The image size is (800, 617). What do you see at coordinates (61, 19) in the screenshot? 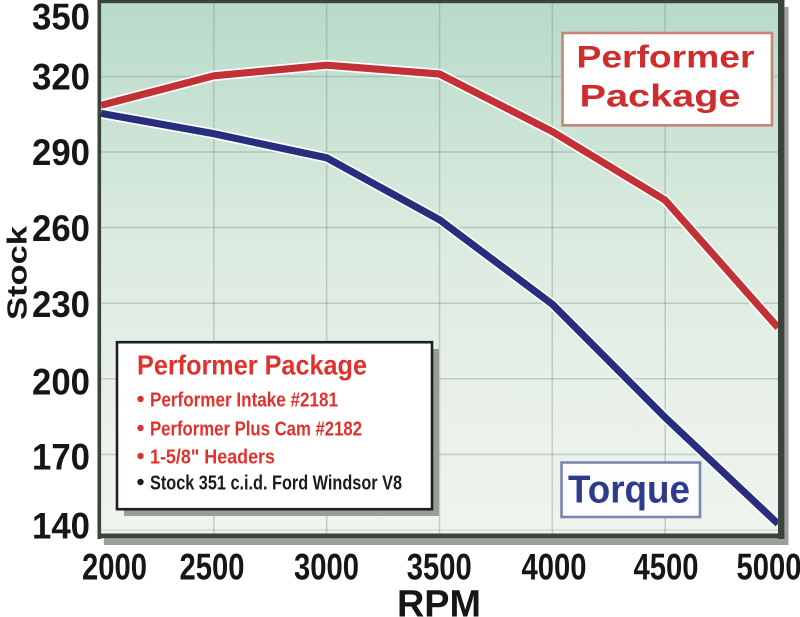
I see `svg-text: 350` at bounding box center [61, 19].